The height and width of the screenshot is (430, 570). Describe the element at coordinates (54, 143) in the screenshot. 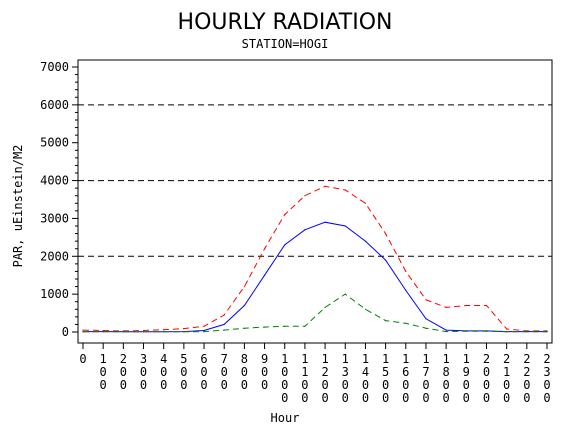

I see `y-tick-label: 5000` at that location.